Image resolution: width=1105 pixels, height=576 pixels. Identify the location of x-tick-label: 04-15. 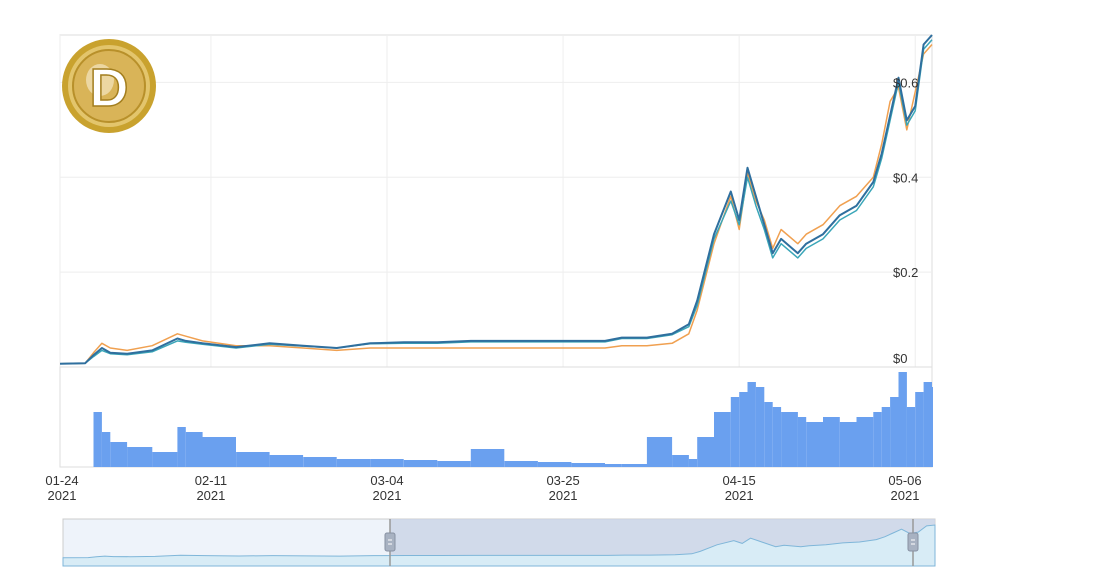
(739, 480).